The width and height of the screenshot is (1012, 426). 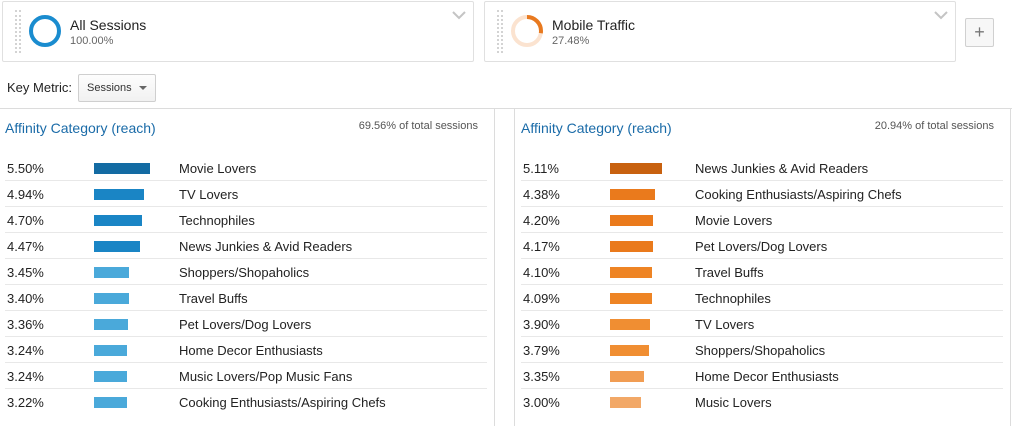 What do you see at coordinates (117, 88) in the screenshot?
I see `key-metric-select: Sessions` at bounding box center [117, 88].